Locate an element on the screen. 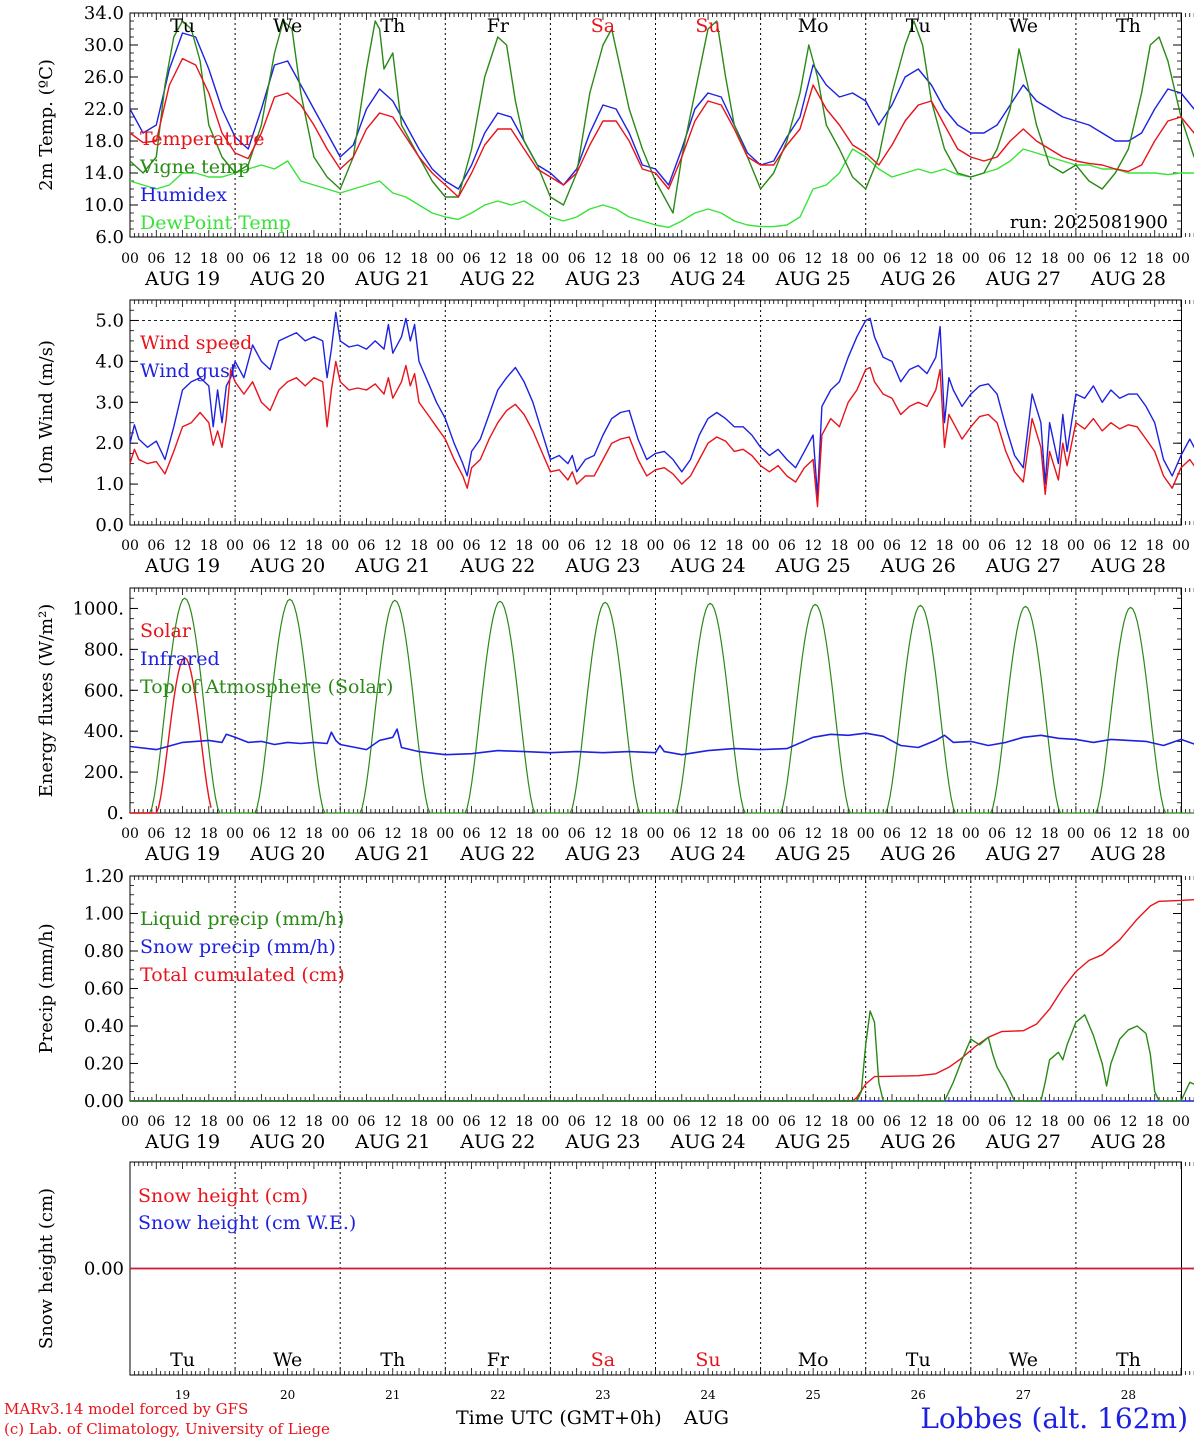 The image size is (1194, 1440). date-label: AUG 22 is located at coordinates (497, 1142).